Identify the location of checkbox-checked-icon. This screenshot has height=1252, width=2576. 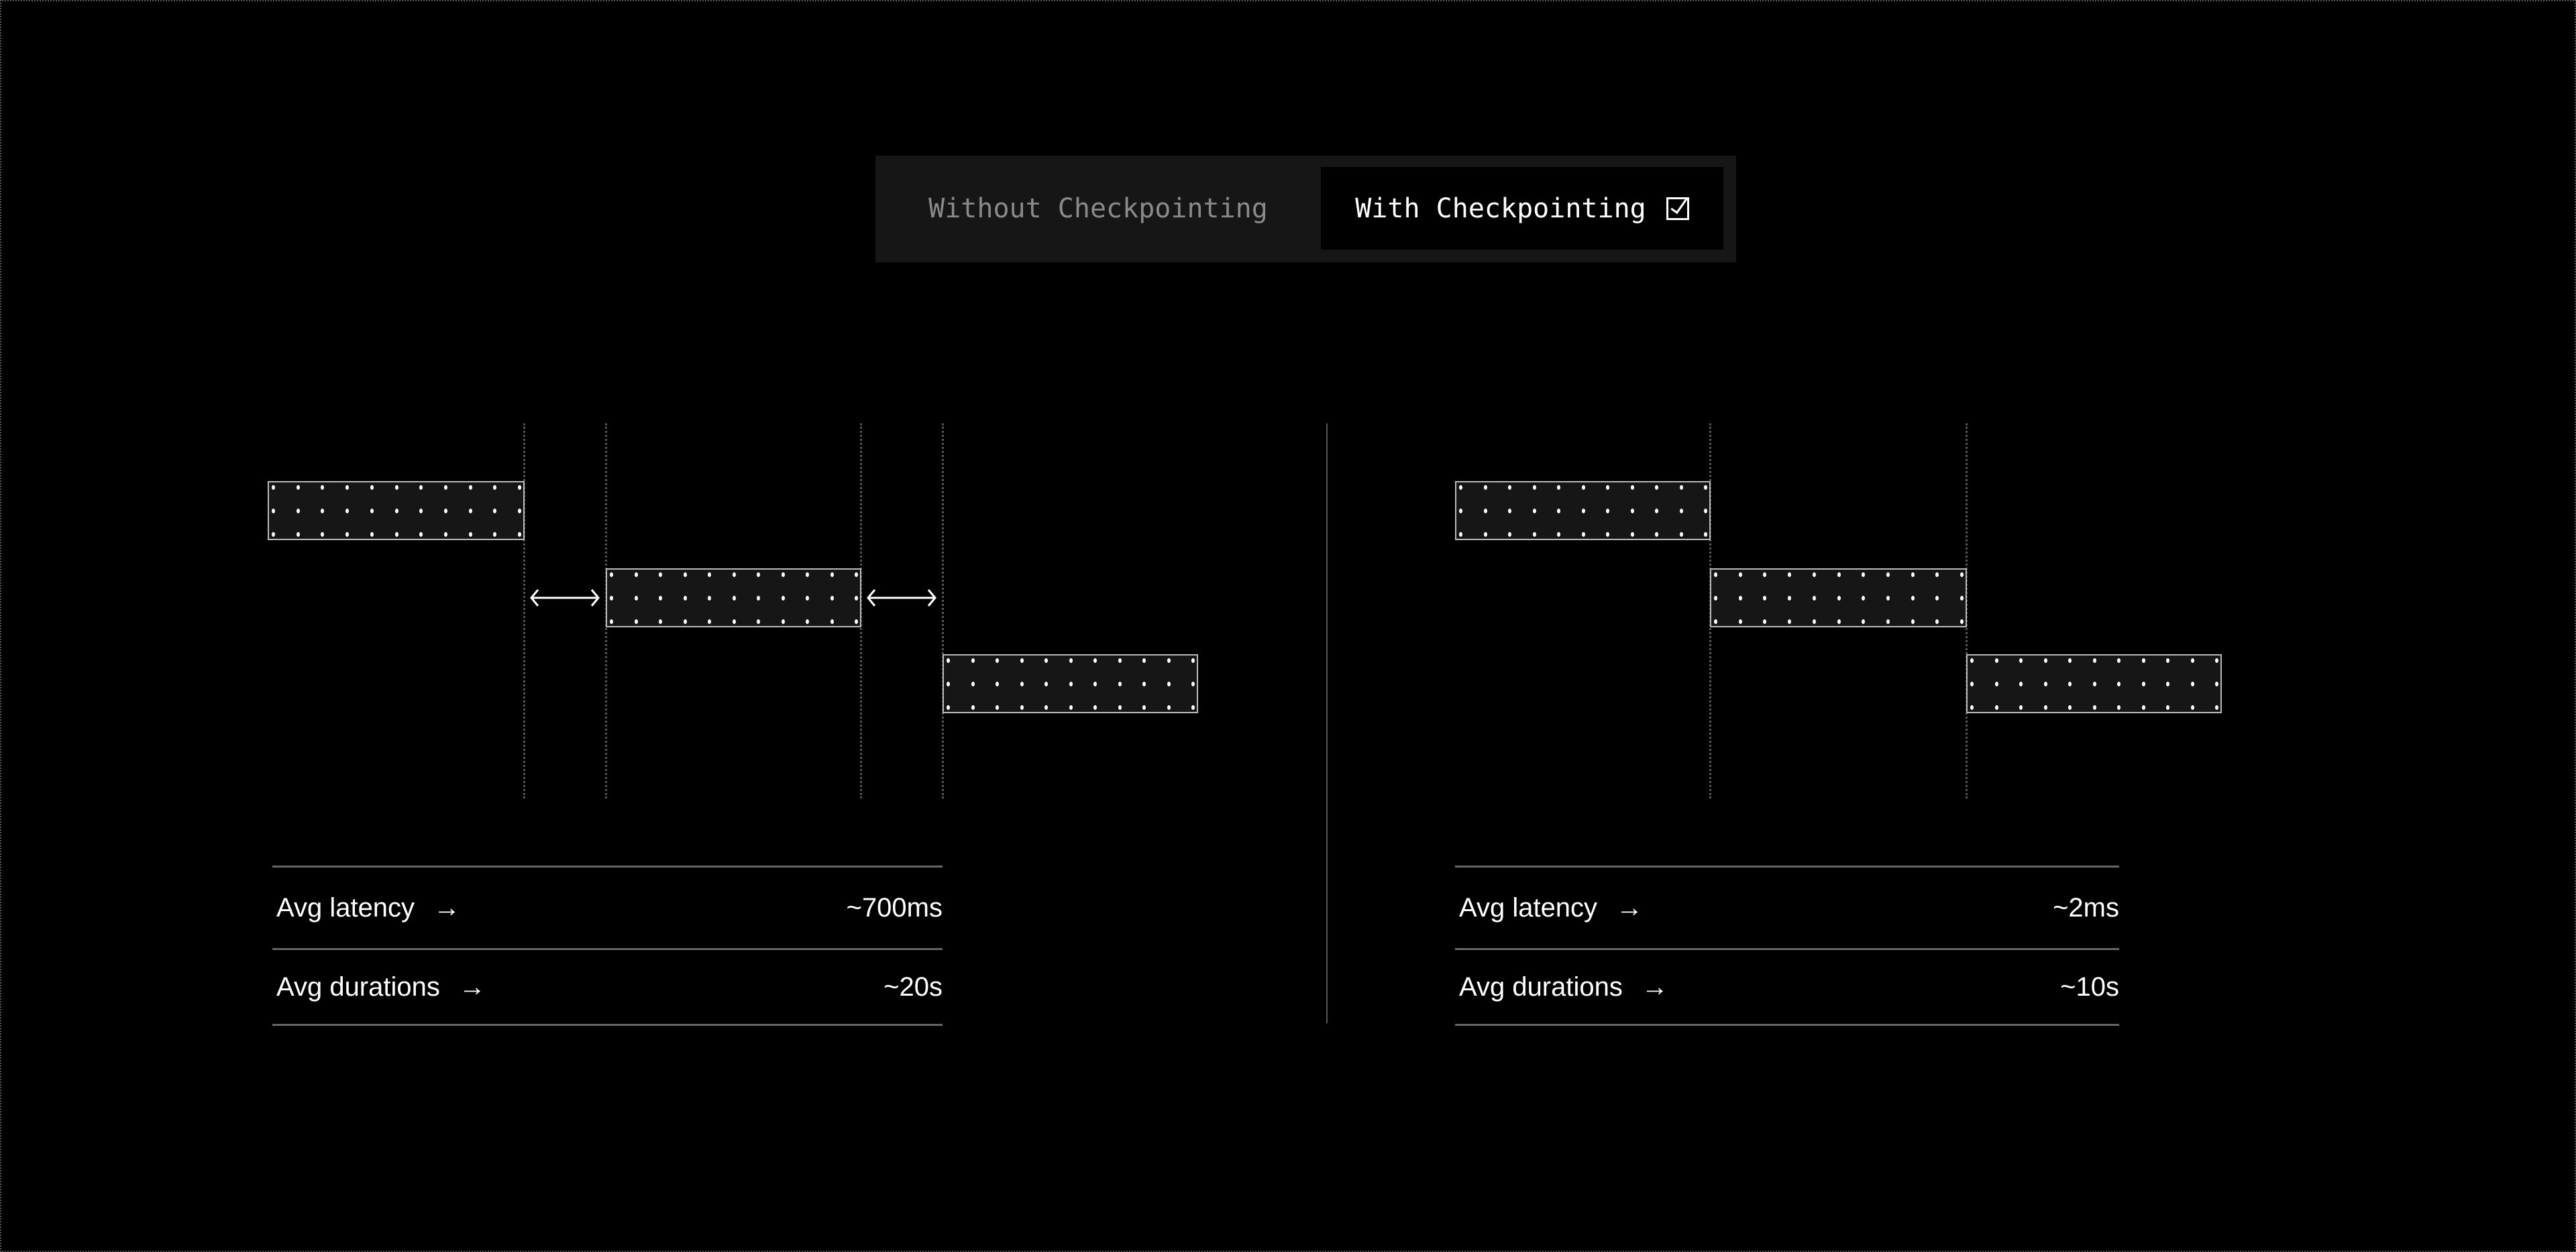
(1677, 208).